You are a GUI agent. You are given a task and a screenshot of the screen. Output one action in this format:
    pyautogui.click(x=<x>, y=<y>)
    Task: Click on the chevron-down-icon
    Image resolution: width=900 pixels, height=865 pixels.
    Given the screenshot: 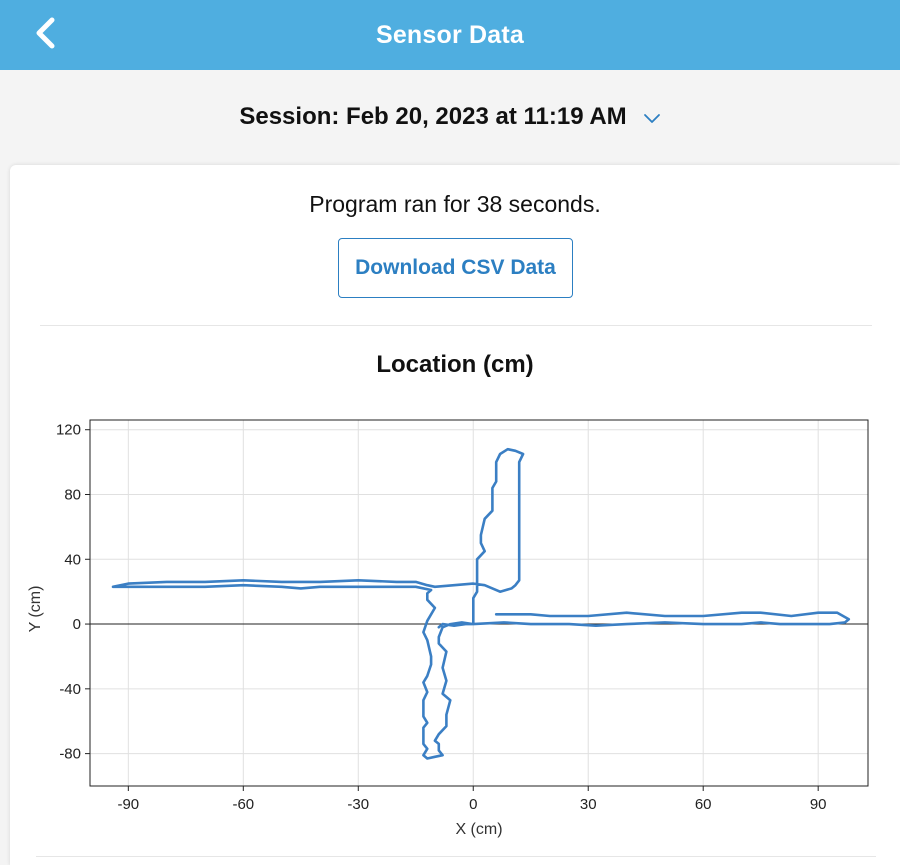 What is the action you would take?
    pyautogui.click(x=652, y=118)
    